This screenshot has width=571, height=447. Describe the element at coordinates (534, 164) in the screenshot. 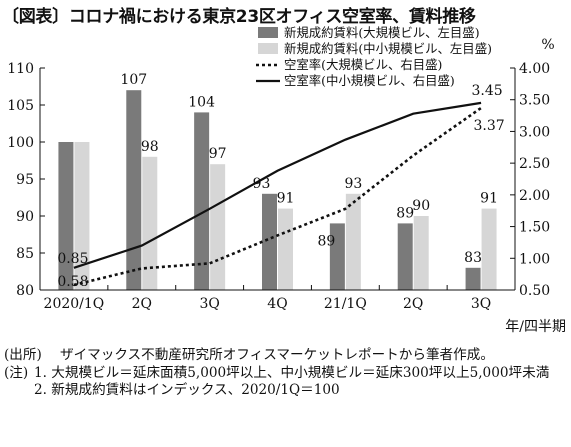

I see `right-tick-label-4: 2.50` at that location.